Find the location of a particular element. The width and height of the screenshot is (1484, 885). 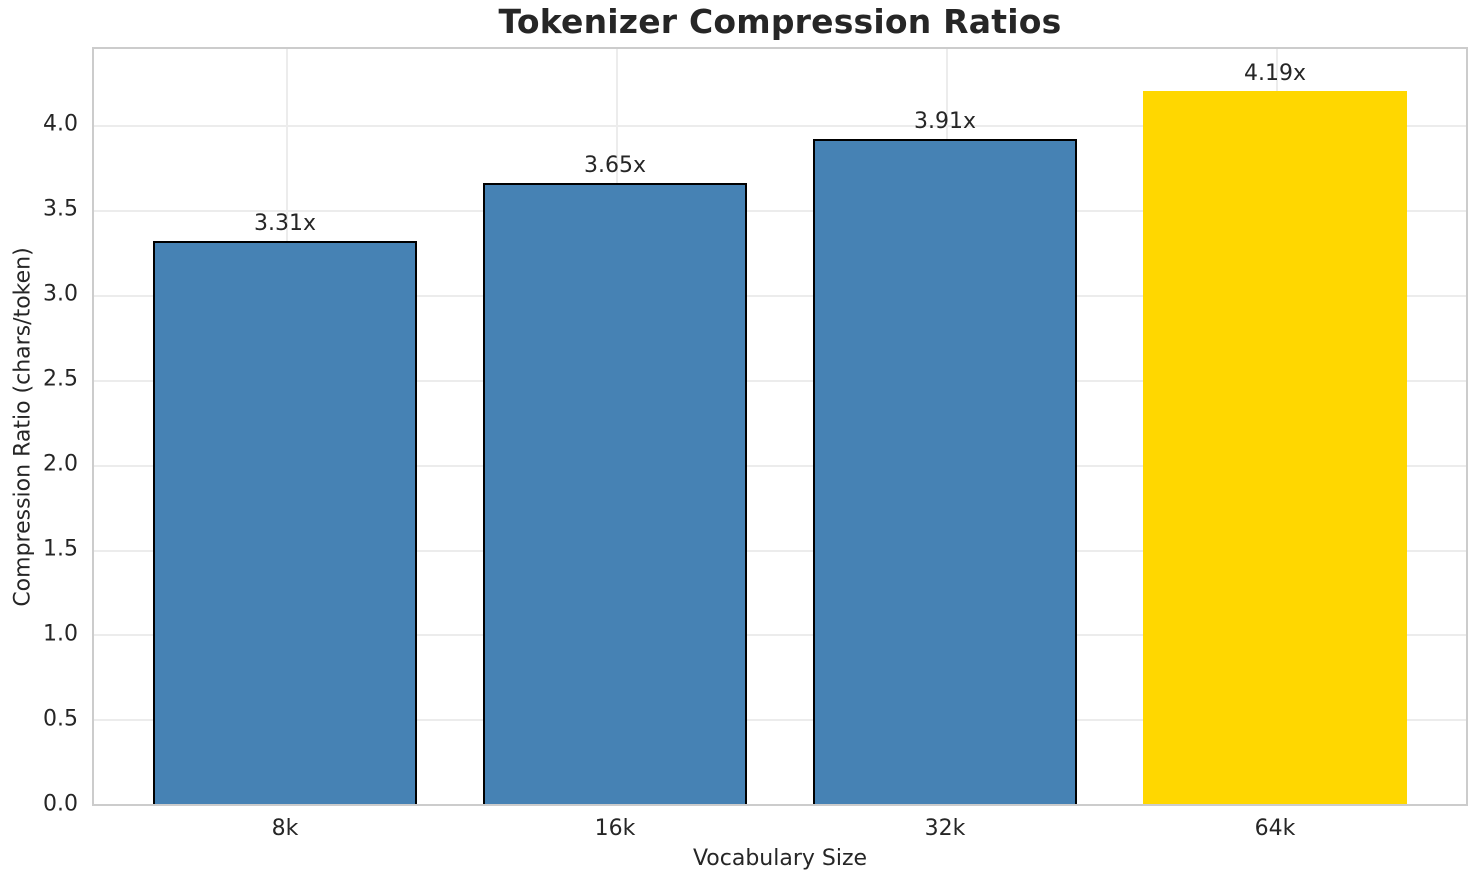

y-tick-label: 1.0 is located at coordinates (60, 634).